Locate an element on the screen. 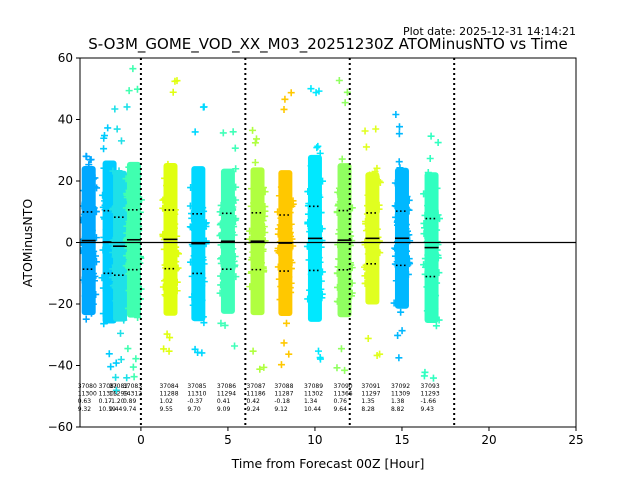 This screenshot has width=640, height=480. y-tick-label: −60 is located at coordinates (60, 427).